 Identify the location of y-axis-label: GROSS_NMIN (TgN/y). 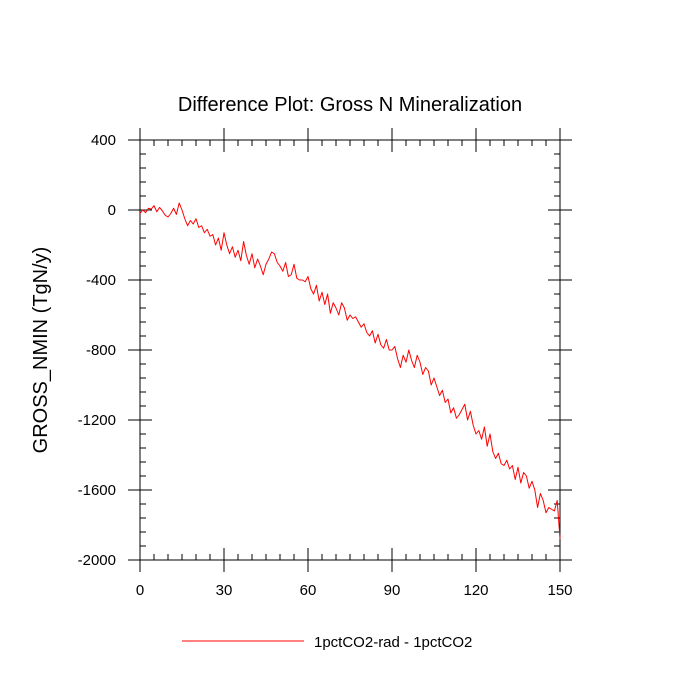
(41, 350).